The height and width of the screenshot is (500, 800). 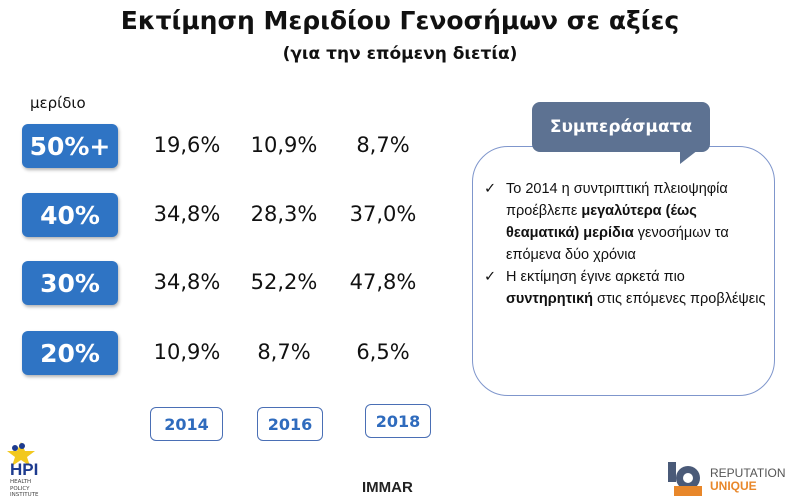 I want to click on immar-logo: IMMAR, so click(x=387, y=487).